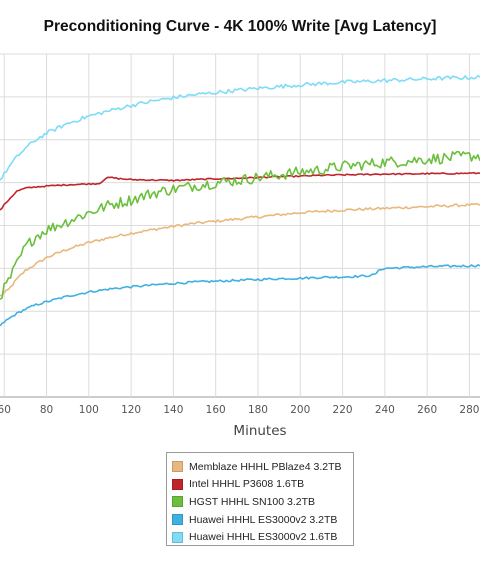 The height and width of the screenshot is (569, 480). Describe the element at coordinates (216, 410) in the screenshot. I see `x-tick-label: 160` at that location.